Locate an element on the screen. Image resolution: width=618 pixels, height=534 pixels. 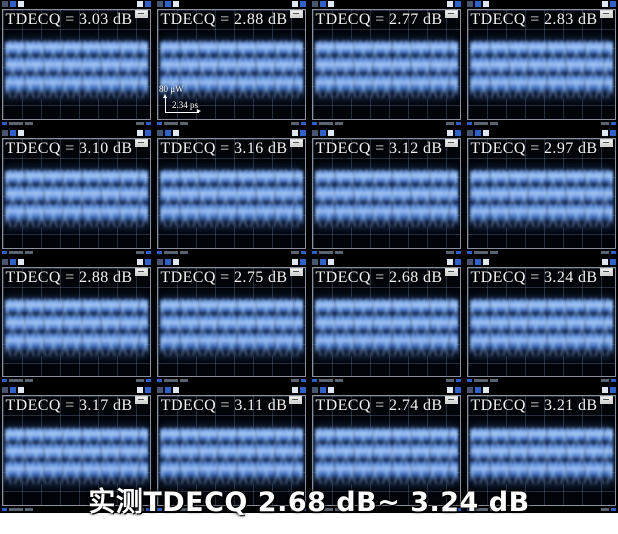
tdecq-label: TDECQ = 2.88 dB is located at coordinates (231, 19).